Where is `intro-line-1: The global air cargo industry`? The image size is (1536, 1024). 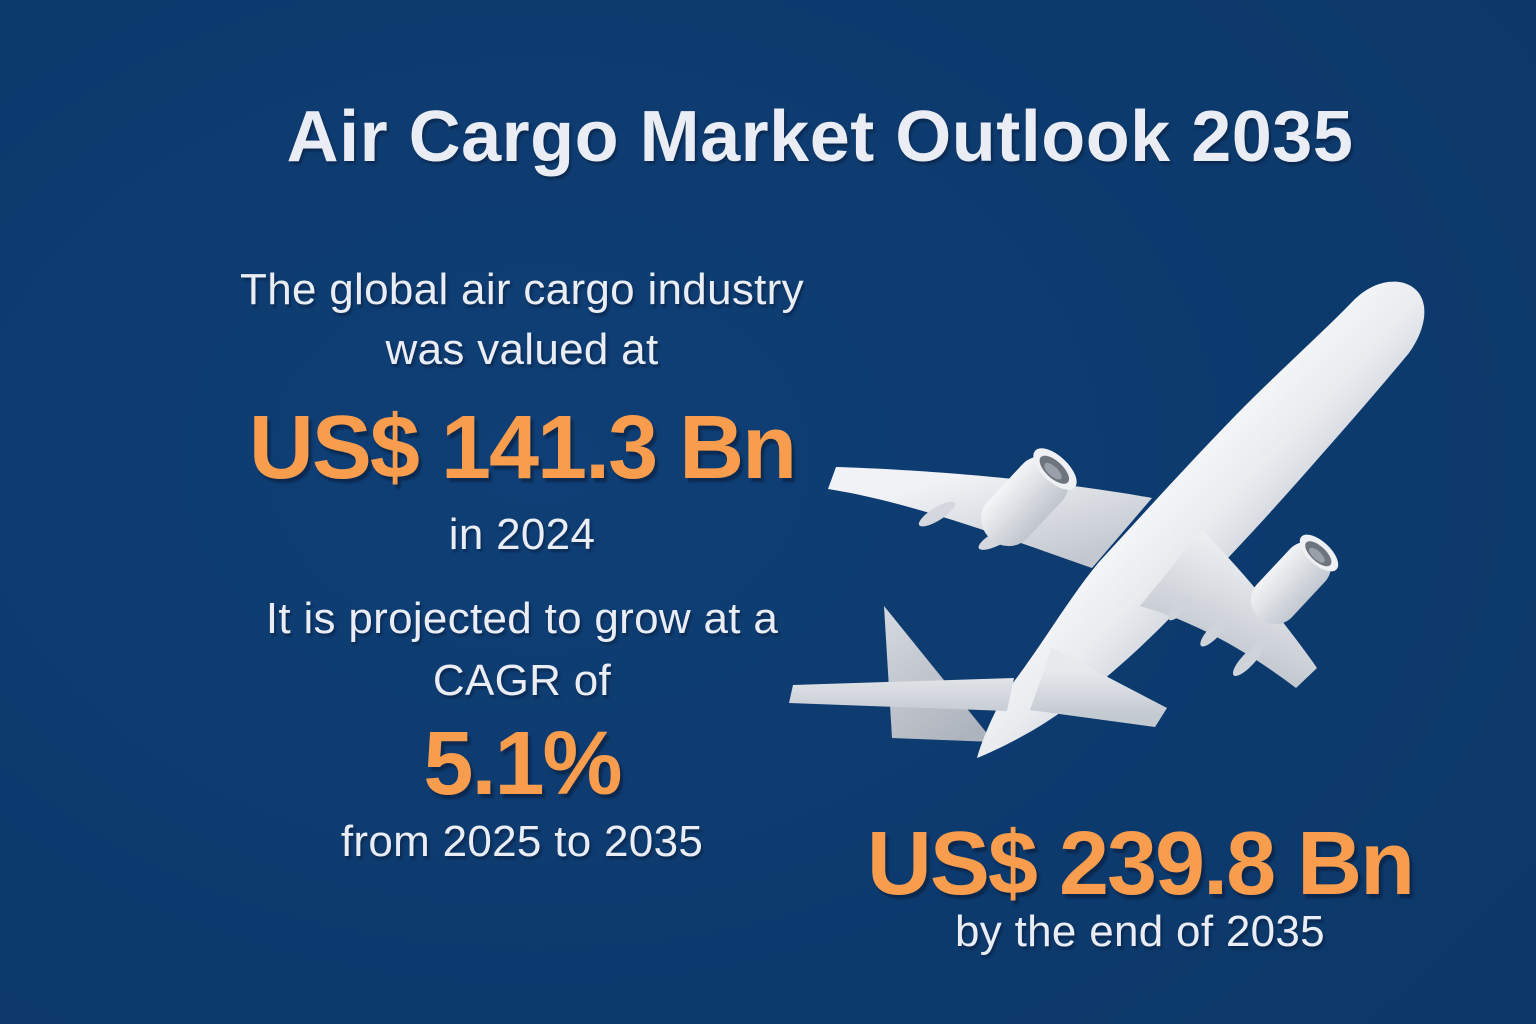 intro-line-1: The global air cargo industry is located at coordinates (522, 289).